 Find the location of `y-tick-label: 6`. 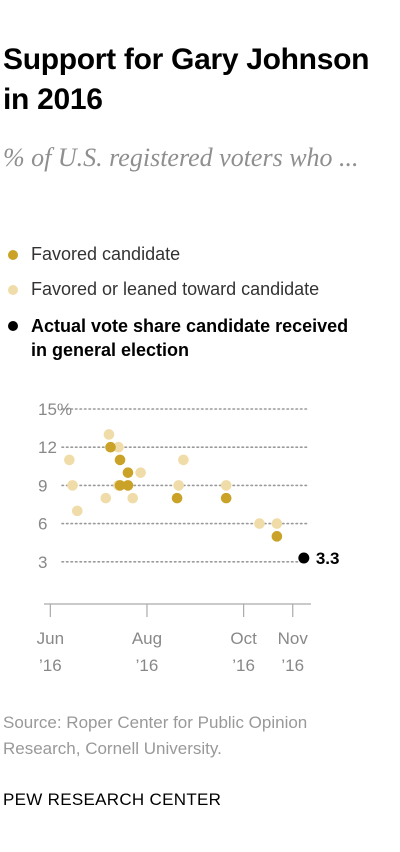

y-tick-label: 6 is located at coordinates (42, 524).